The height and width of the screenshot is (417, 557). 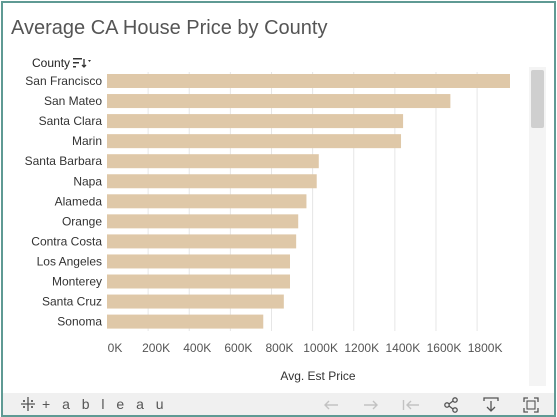 What do you see at coordinates (82, 63) in the screenshot?
I see `sort-descending-icon` at bounding box center [82, 63].